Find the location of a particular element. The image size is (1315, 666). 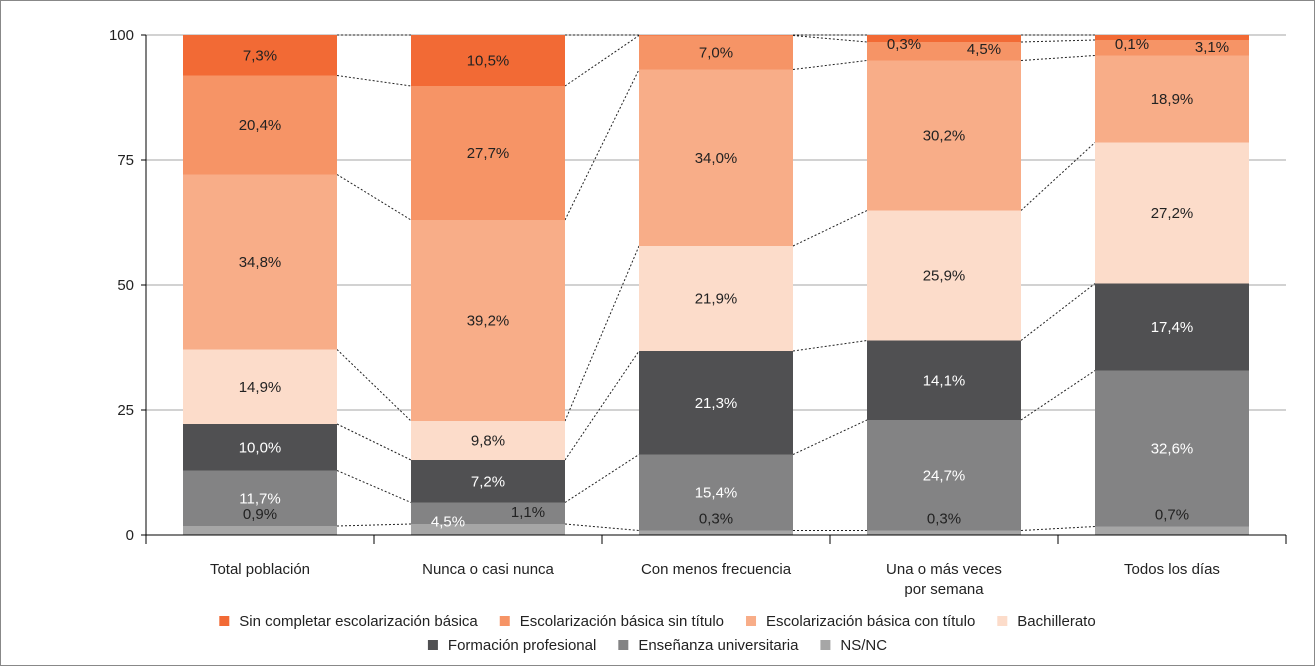

category-label-line: Con menos frecuencia is located at coordinates (716, 569).